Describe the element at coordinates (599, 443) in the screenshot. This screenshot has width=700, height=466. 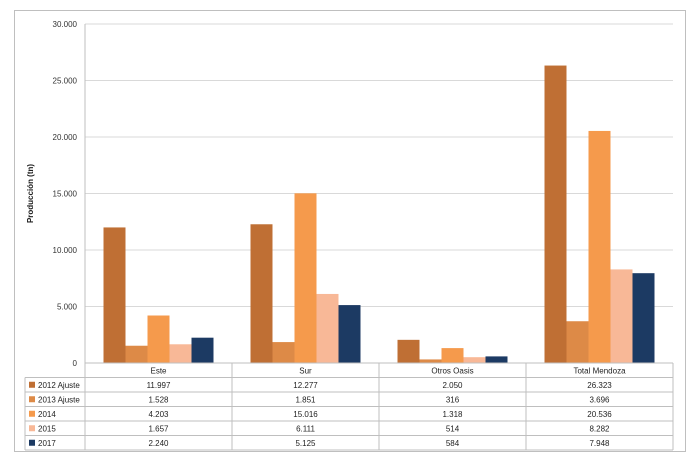
I see `data-cell: 7.948` at that location.